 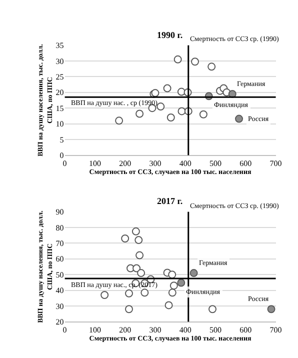 I want to click on y-tick-label: 60, so click(x=60, y=259).